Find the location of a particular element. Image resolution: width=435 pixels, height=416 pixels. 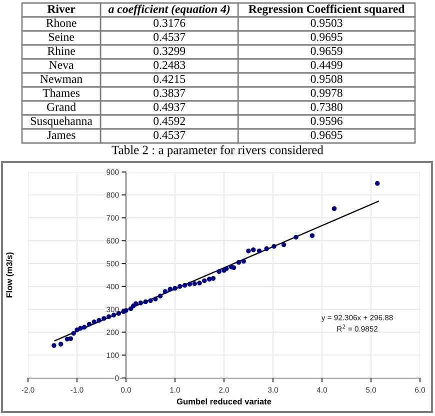

text: 0.9659 is located at coordinates (326, 51).